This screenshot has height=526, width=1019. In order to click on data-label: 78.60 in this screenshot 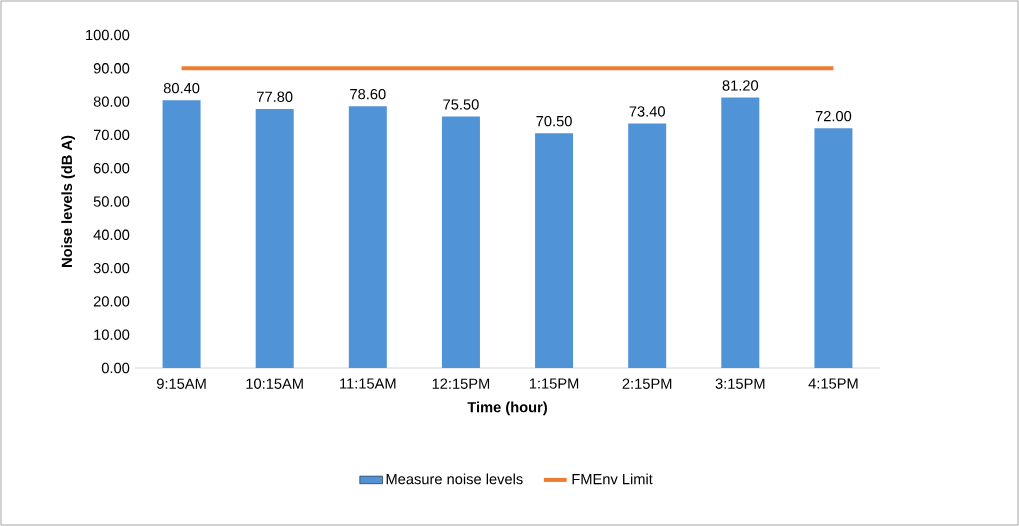, I will do `click(368, 94)`.